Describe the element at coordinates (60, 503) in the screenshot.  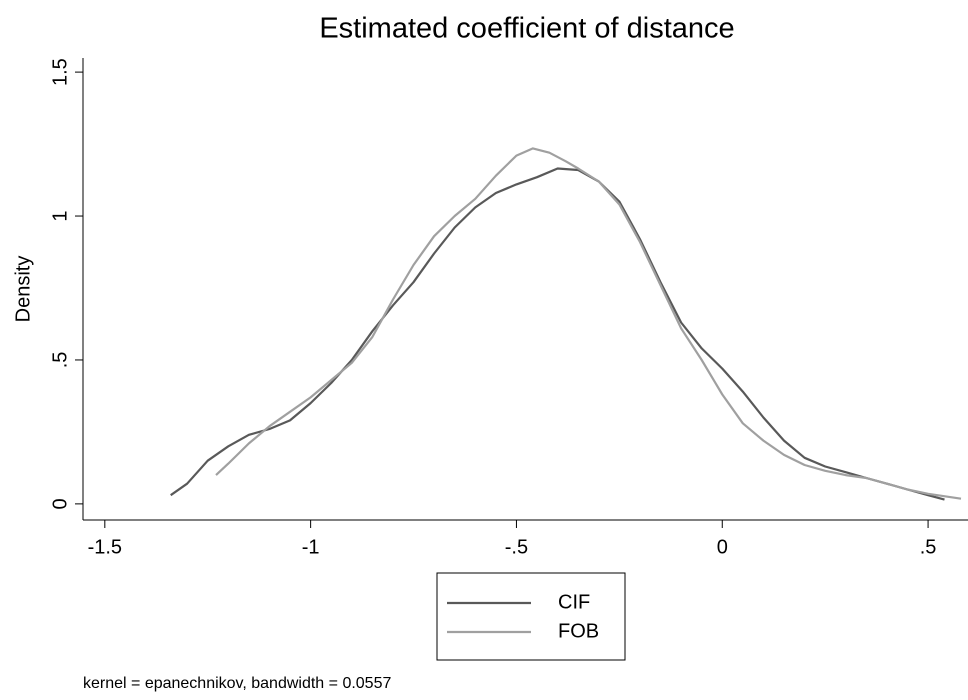
I see `y-tick-label: 0` at that location.